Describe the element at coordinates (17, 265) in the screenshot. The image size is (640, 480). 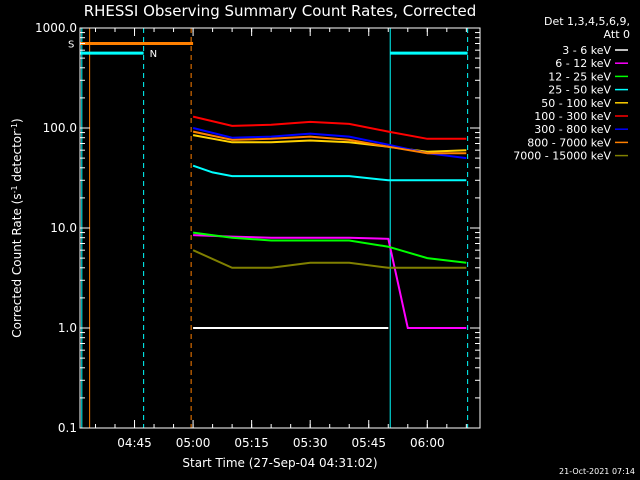
I see `y-axis-label-part: Corrected Count Rate (s` at that location.